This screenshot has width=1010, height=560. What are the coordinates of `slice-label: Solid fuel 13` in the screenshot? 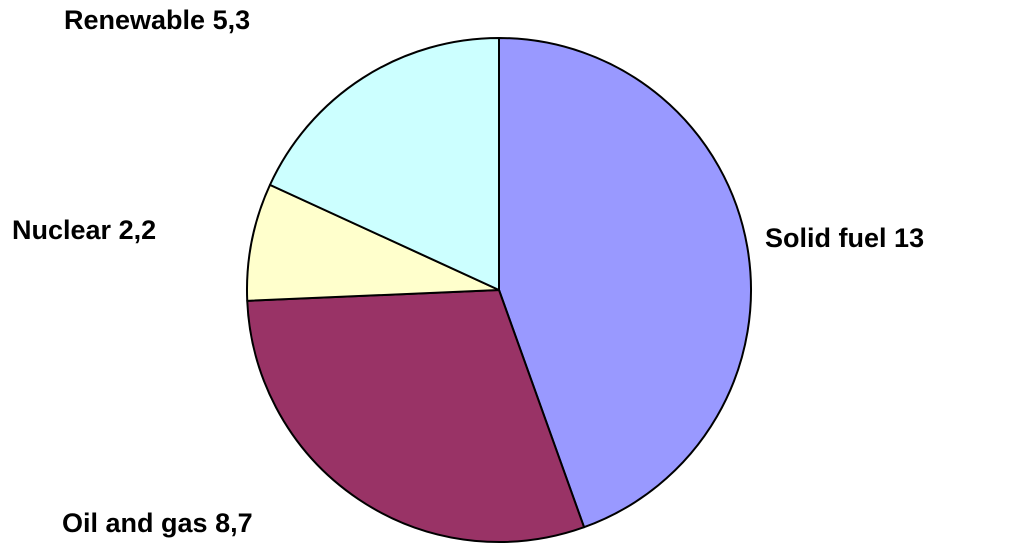 It's located at (844, 238).